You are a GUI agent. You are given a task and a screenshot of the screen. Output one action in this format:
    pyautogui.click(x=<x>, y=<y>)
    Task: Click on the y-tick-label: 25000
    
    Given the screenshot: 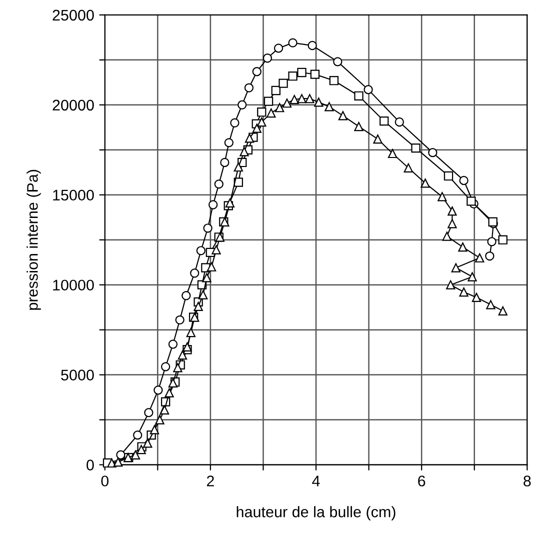 What is the action you would take?
    pyautogui.click(x=73, y=15)
    